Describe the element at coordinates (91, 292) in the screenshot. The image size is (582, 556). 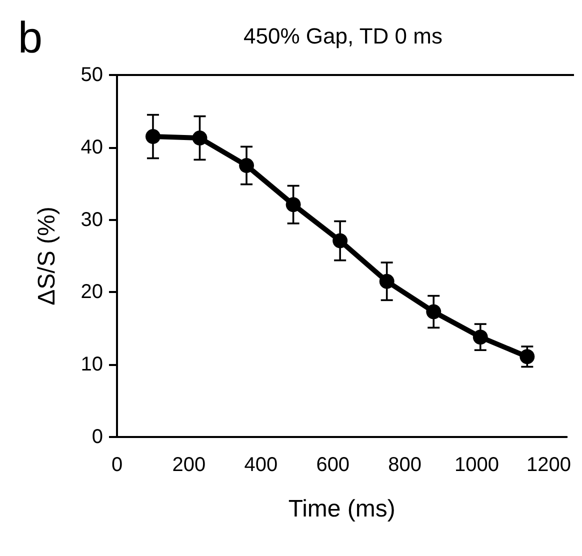
I see `y-tick-label: 20` at that location.